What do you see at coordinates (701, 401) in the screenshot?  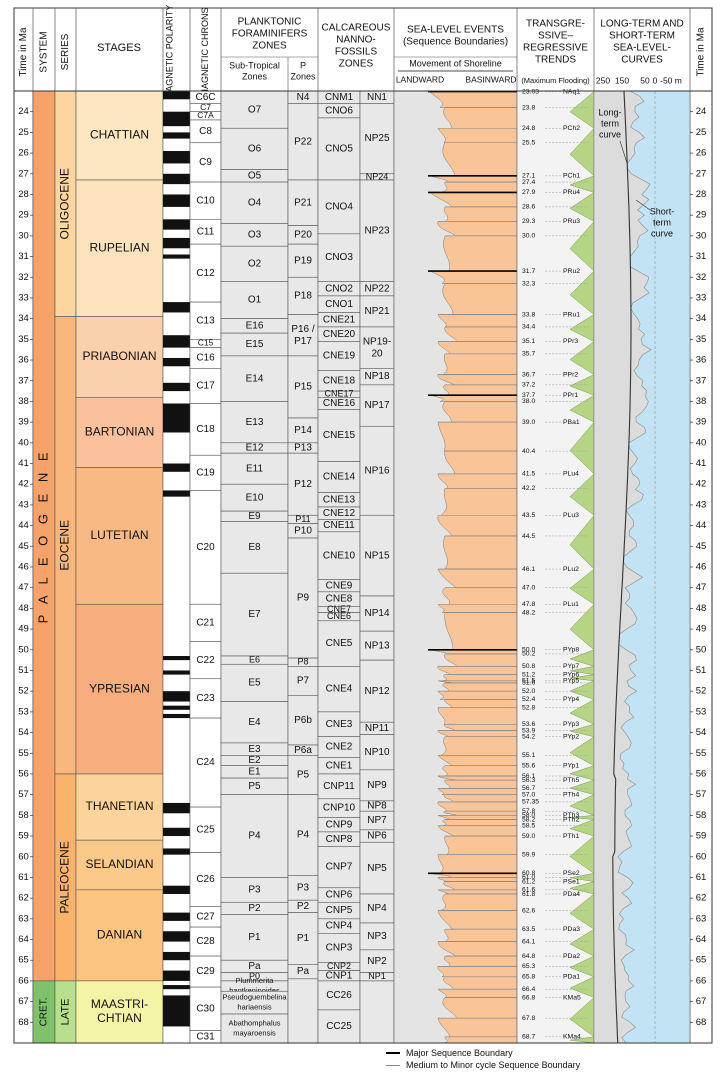 I see `tick-label-right: 38` at bounding box center [701, 401].